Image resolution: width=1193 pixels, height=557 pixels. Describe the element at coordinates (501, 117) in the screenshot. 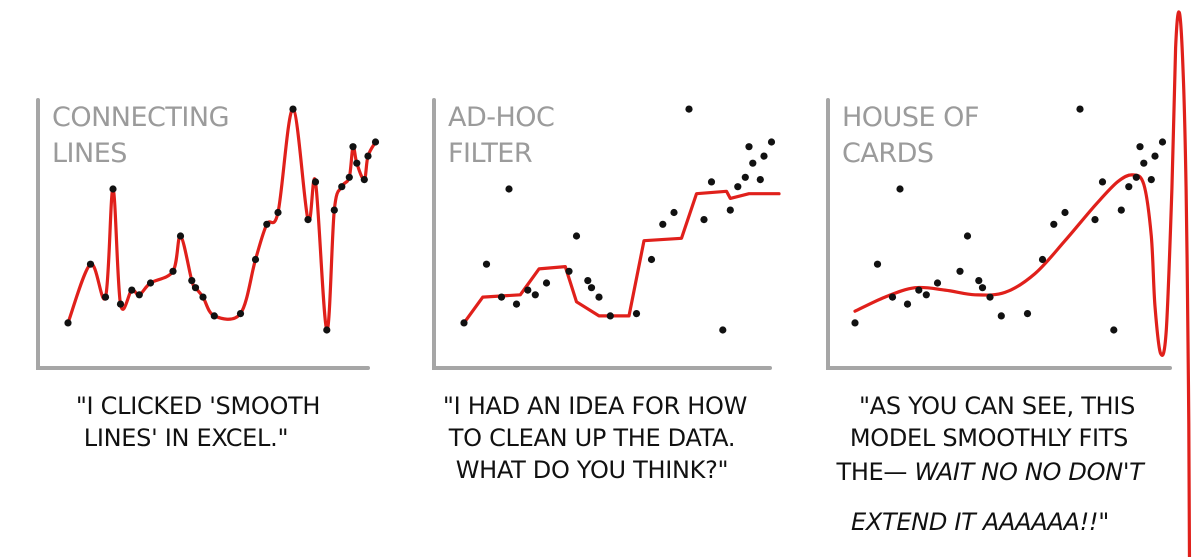

I see `panel-2-title-line-1: AD-HOC` at that location.